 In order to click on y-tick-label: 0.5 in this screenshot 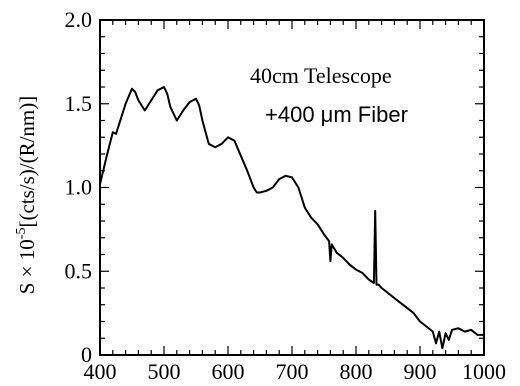, I will do `click(79, 270)`.